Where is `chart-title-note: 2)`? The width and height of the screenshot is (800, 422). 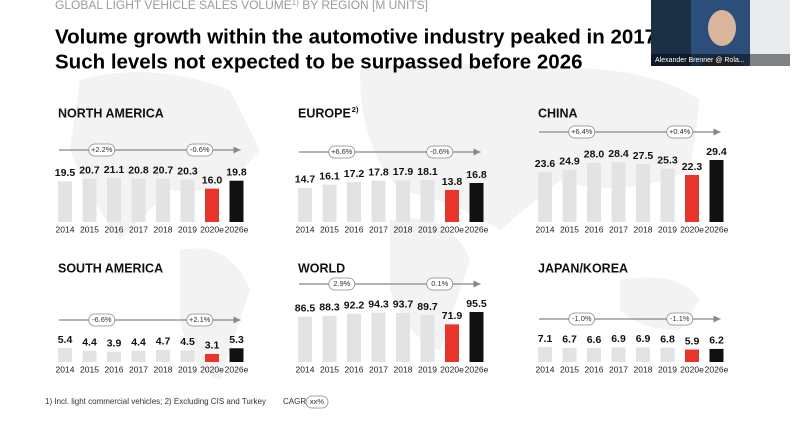 chart-title-note: 2) is located at coordinates (355, 109).